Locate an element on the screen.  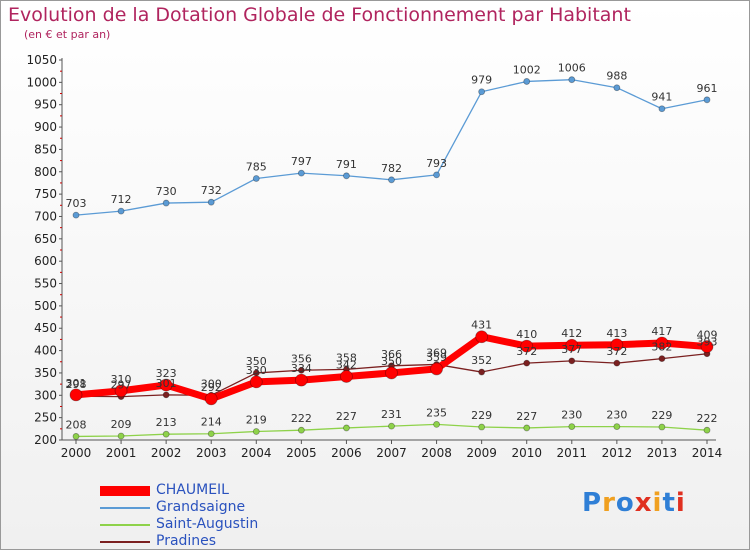
data-label-pradines: 366 is located at coordinates (391, 354).